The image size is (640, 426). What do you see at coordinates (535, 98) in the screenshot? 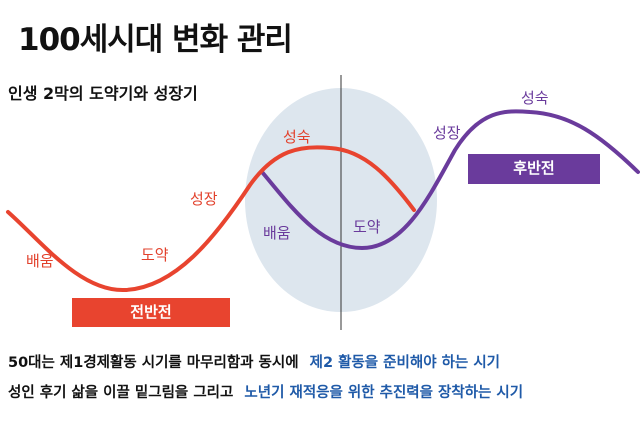
I see `stage-label-maturity-second: 성숙` at bounding box center [535, 98].